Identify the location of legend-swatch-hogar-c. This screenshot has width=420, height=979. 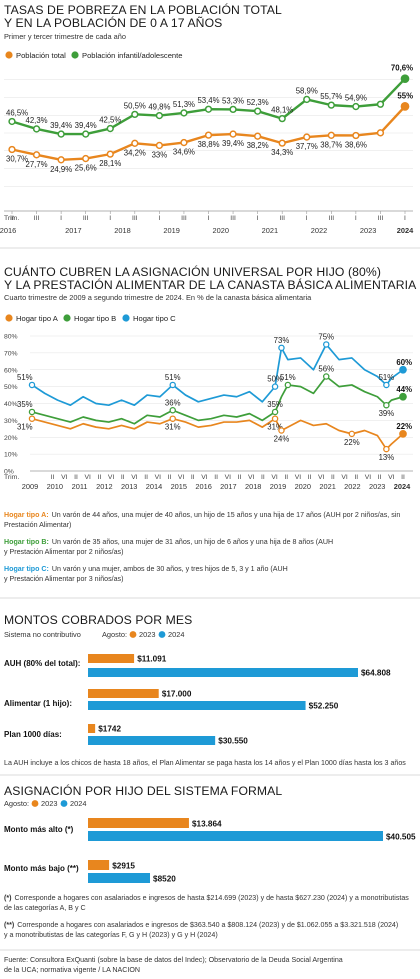
(126, 318).